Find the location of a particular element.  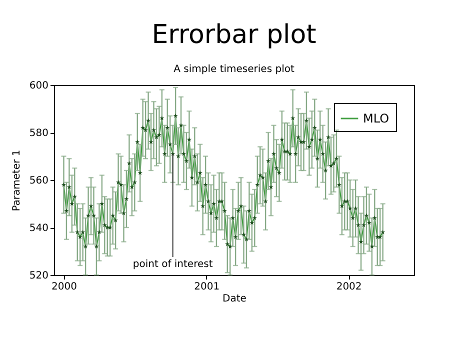

x-tick-label: 2000 is located at coordinates (64, 287).